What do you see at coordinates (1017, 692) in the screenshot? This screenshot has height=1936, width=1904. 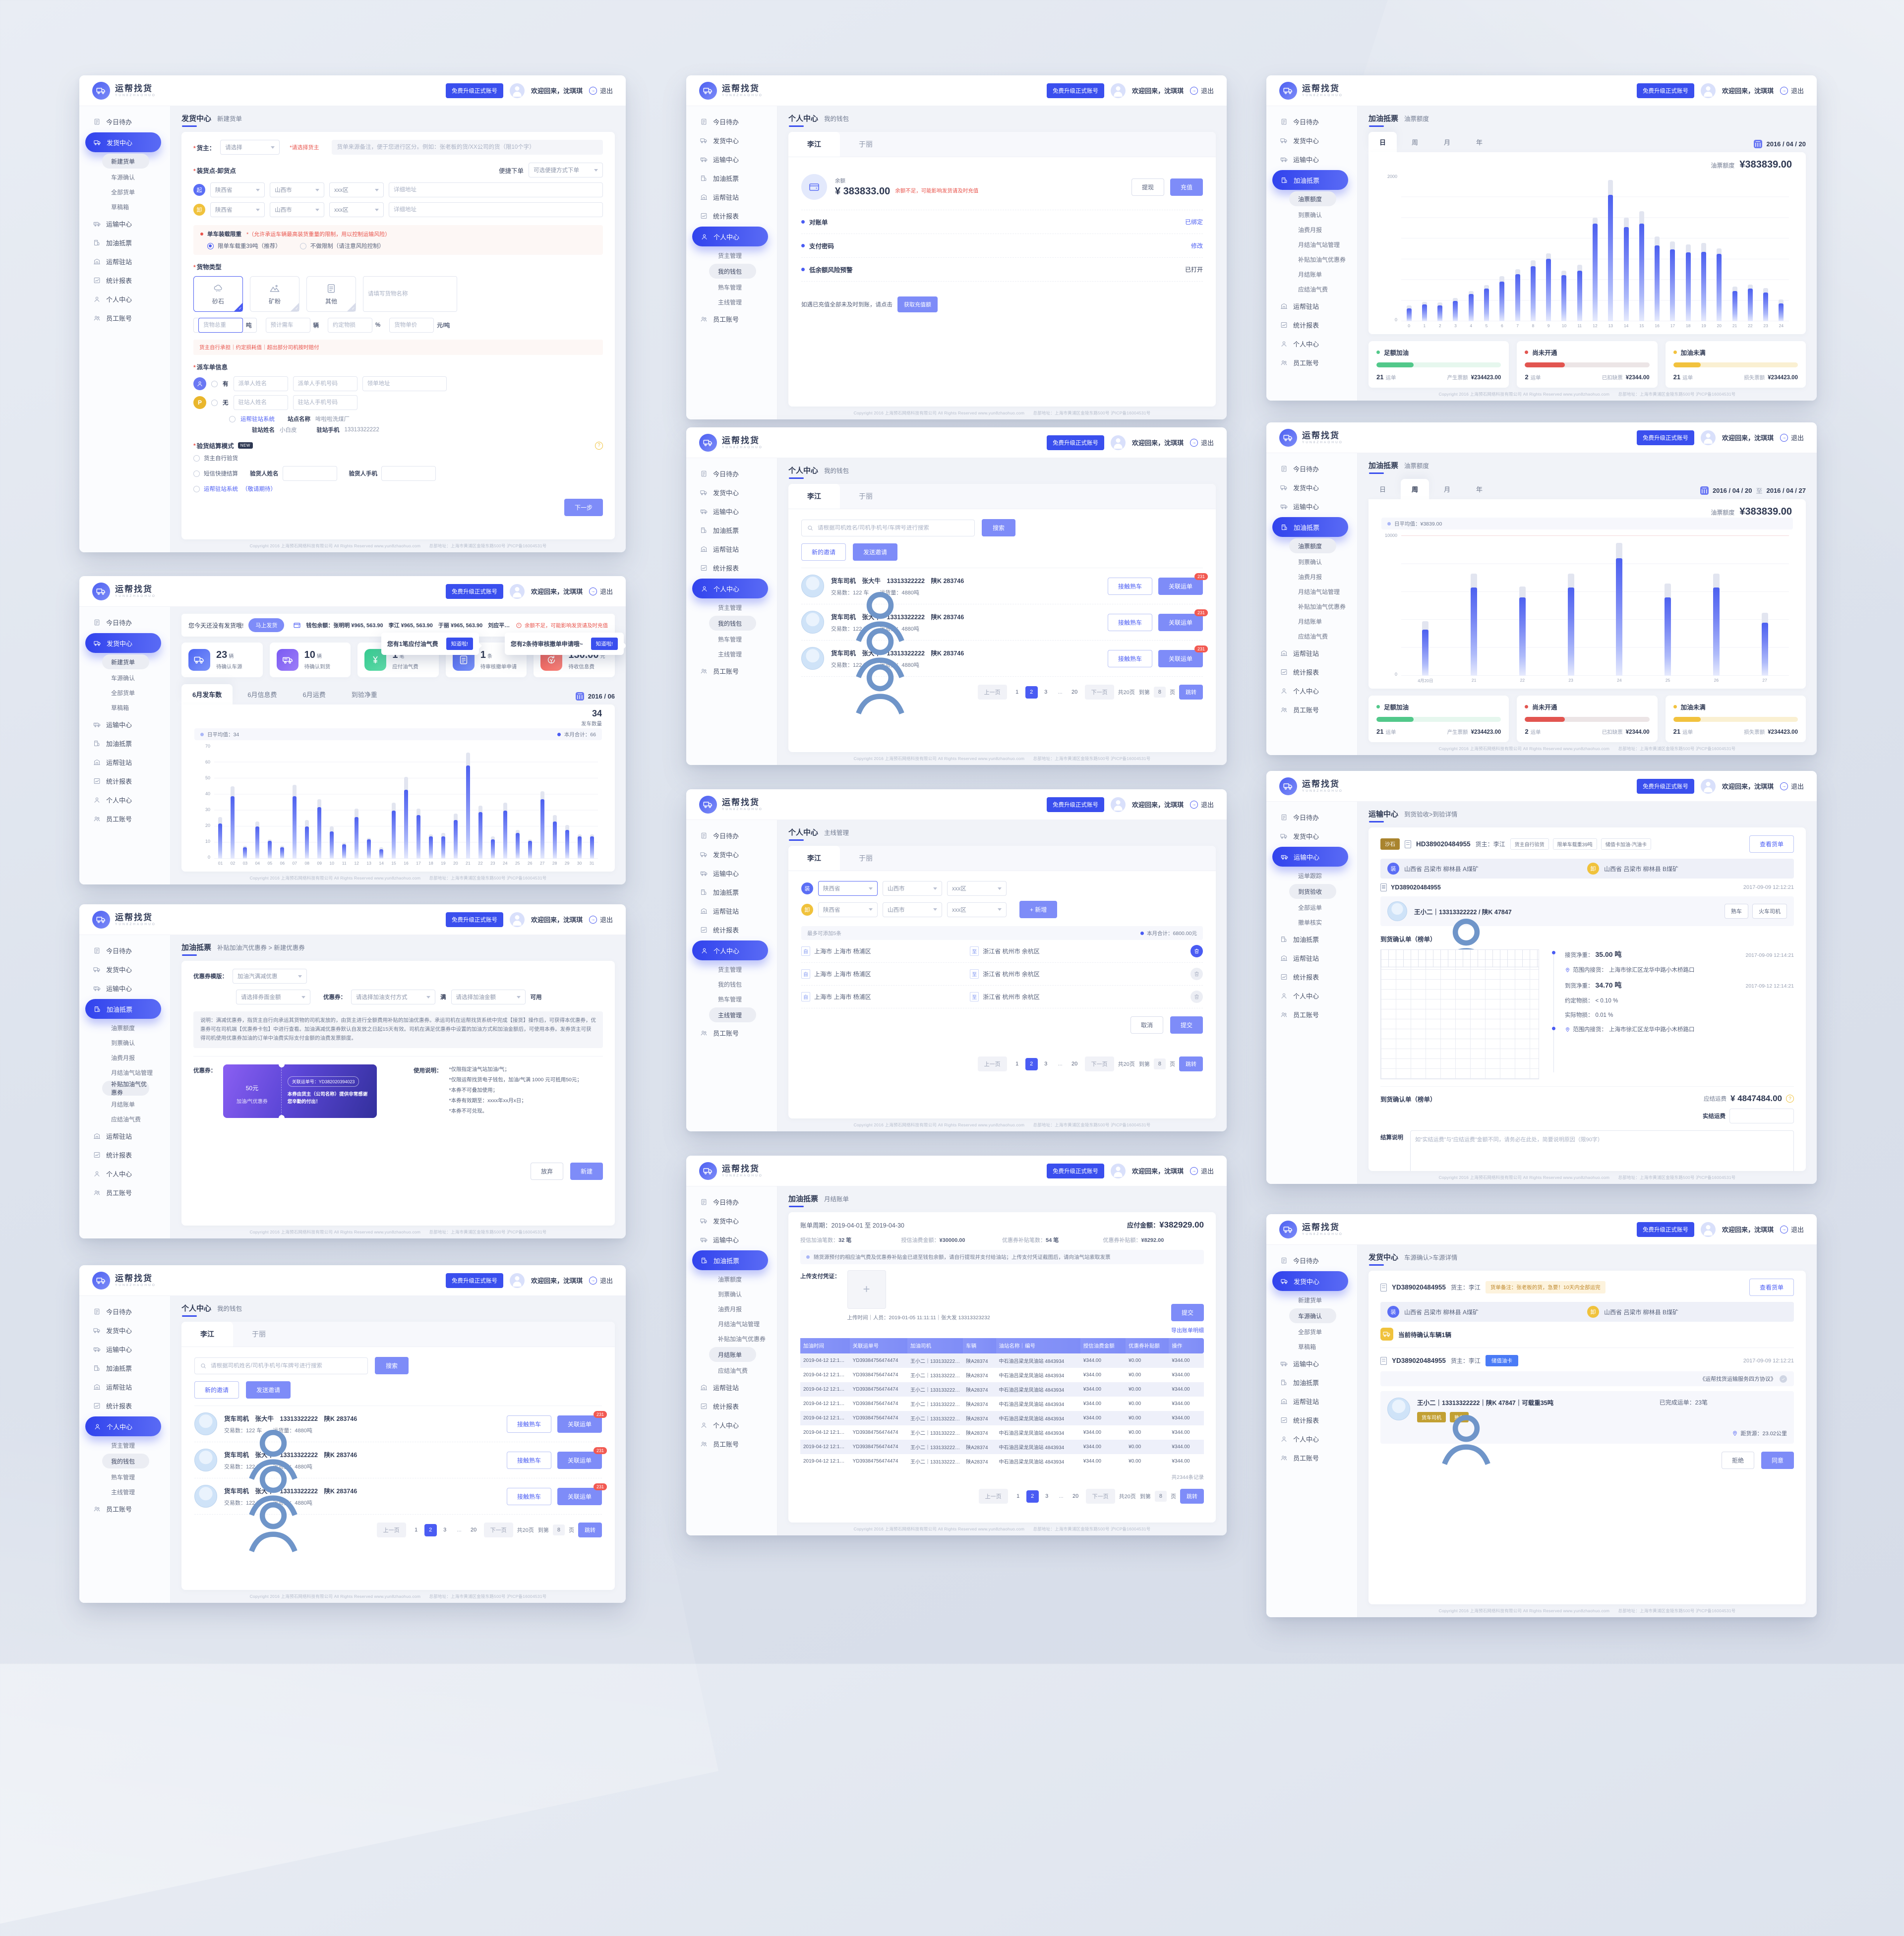 I see `page-number: 1` at bounding box center [1017, 692].